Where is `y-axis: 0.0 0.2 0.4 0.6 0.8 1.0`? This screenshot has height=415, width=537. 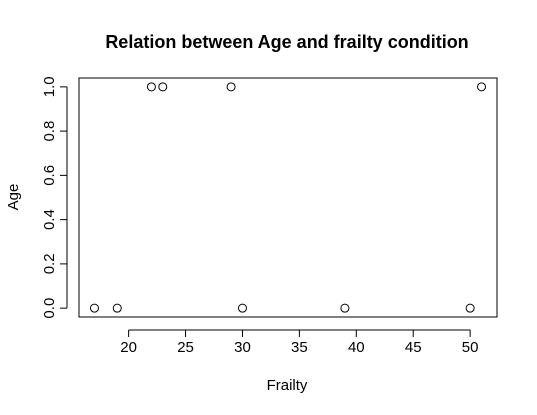
y-axis: 0.0 0.2 0.4 0.6 0.8 1.0 is located at coordinates (54, 197).